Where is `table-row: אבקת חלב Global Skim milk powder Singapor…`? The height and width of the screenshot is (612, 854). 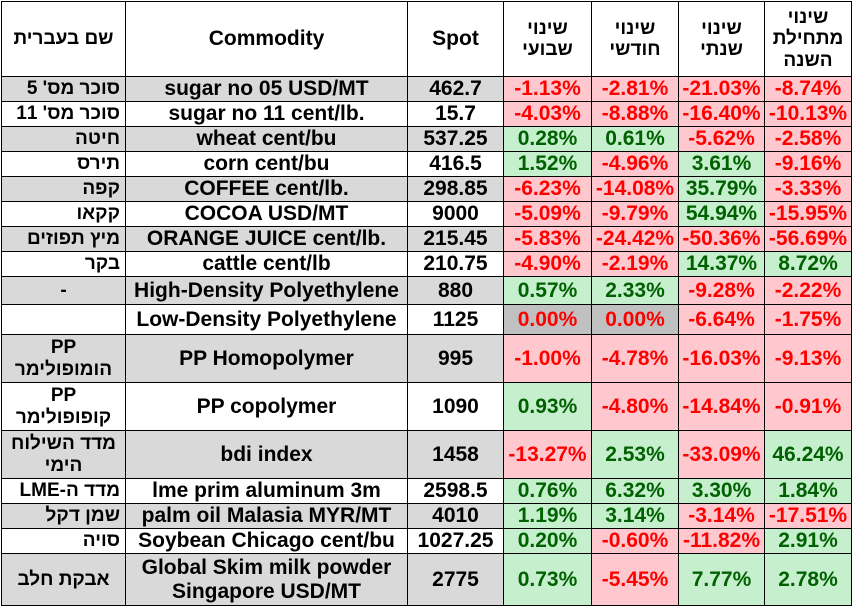 table-row: אבקת חלב Global Skim milk powder Singapor… is located at coordinates (426, 579).